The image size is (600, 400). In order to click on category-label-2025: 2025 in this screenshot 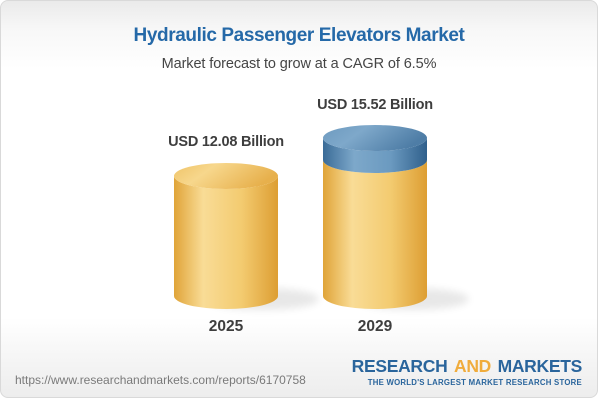, I will do `click(226, 326)`.